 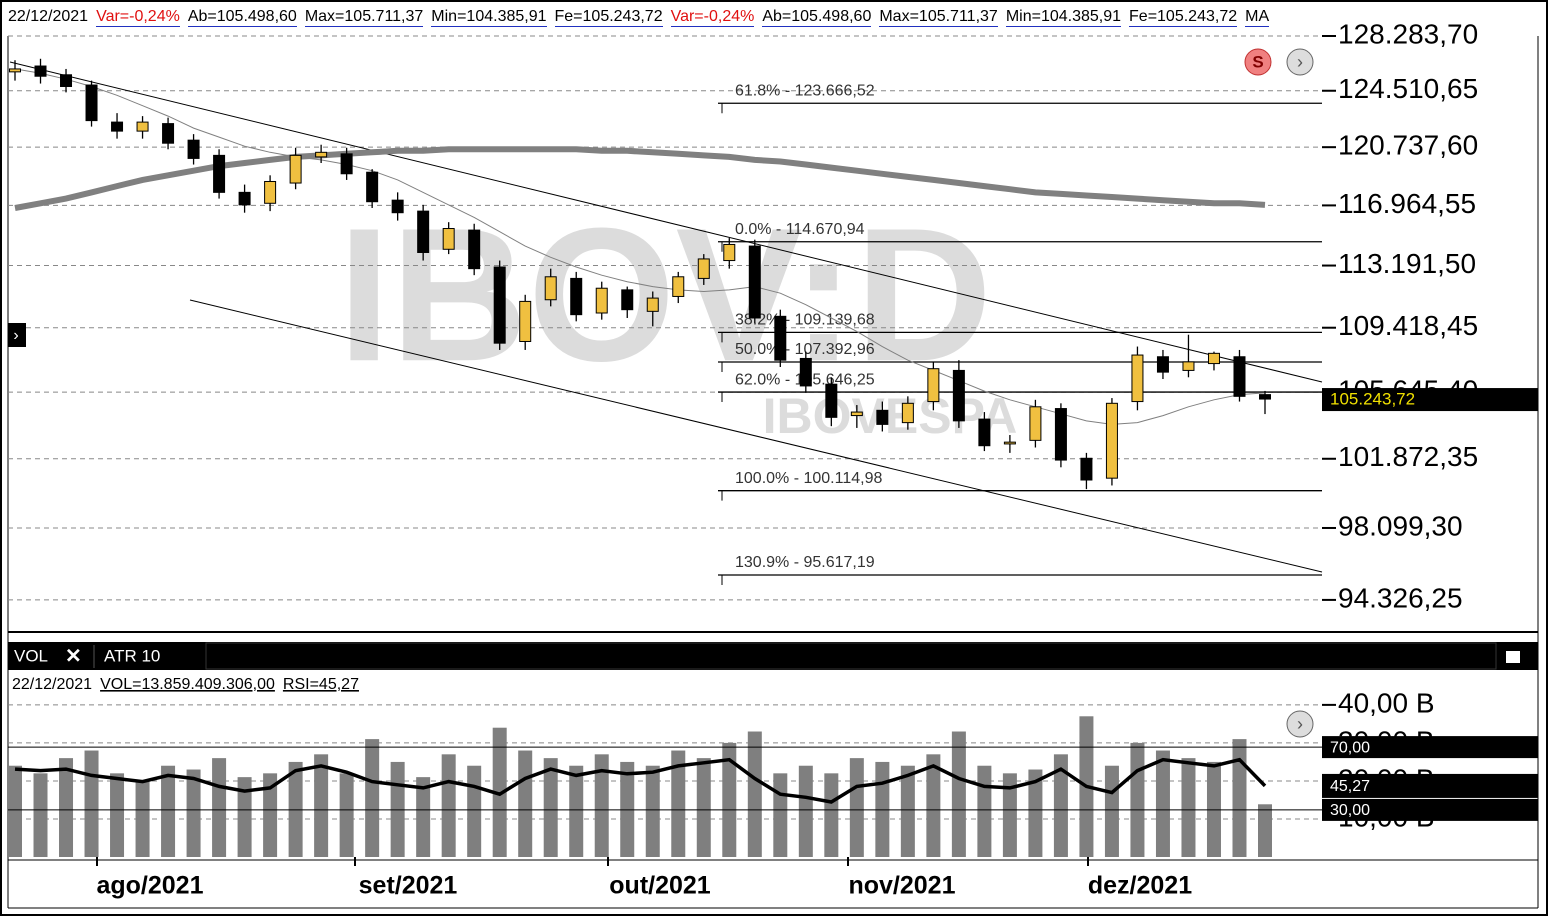 What do you see at coordinates (1350, 810) in the screenshot?
I see `rsi-level-label: 30,00` at bounding box center [1350, 810].